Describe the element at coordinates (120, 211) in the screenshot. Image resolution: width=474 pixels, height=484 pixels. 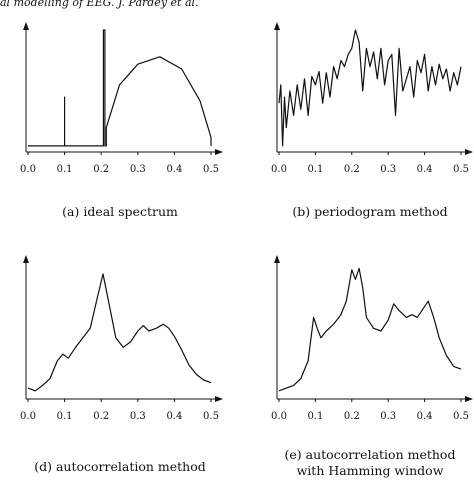
I see `panel-caption: (a) ideal spectrum` at that location.